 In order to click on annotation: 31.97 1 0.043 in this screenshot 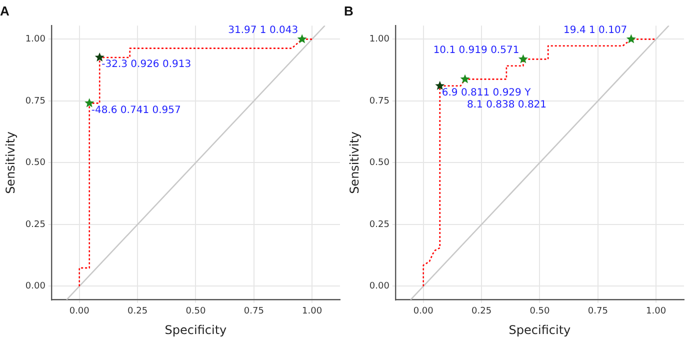, I will do `click(263, 30)`.